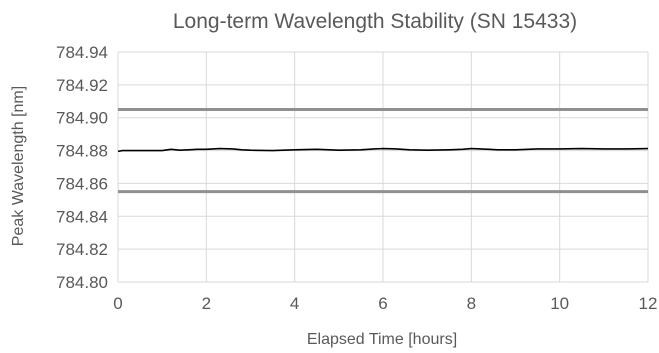  Describe the element at coordinates (82, 151) in the screenshot. I see `y-tick-label: 784.88` at that location.